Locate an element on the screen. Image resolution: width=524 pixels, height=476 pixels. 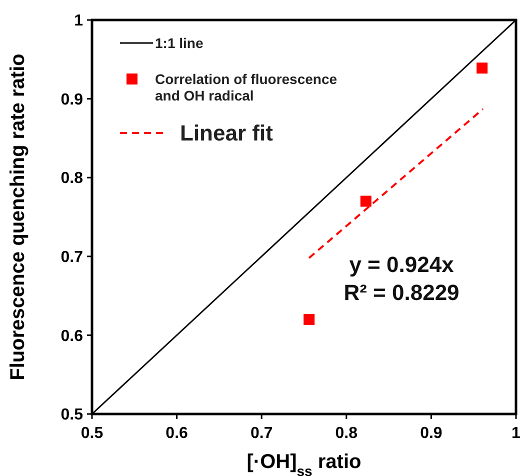
x-tick-label: 0.7 is located at coordinates (261, 433).